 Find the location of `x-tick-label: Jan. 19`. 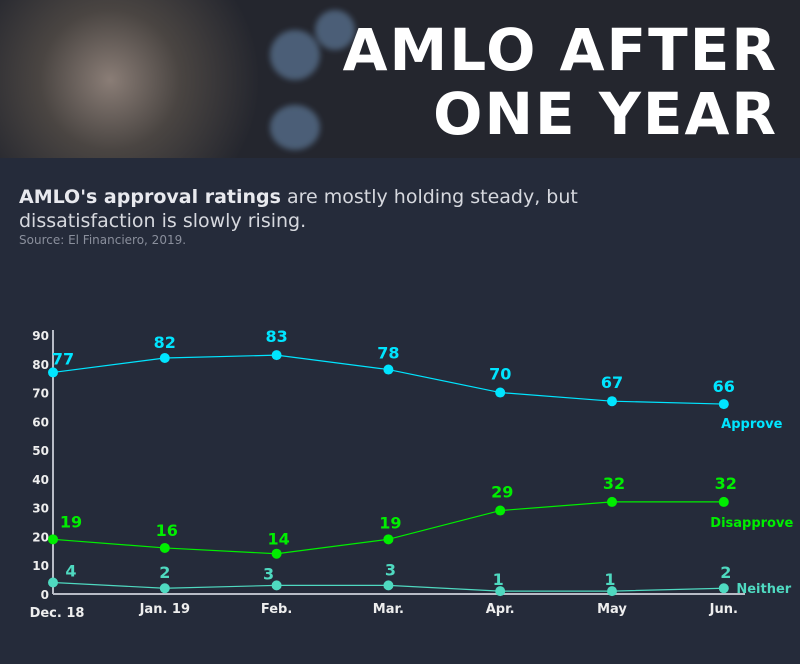

x-tick-label: Jan. 19 is located at coordinates (164, 609).